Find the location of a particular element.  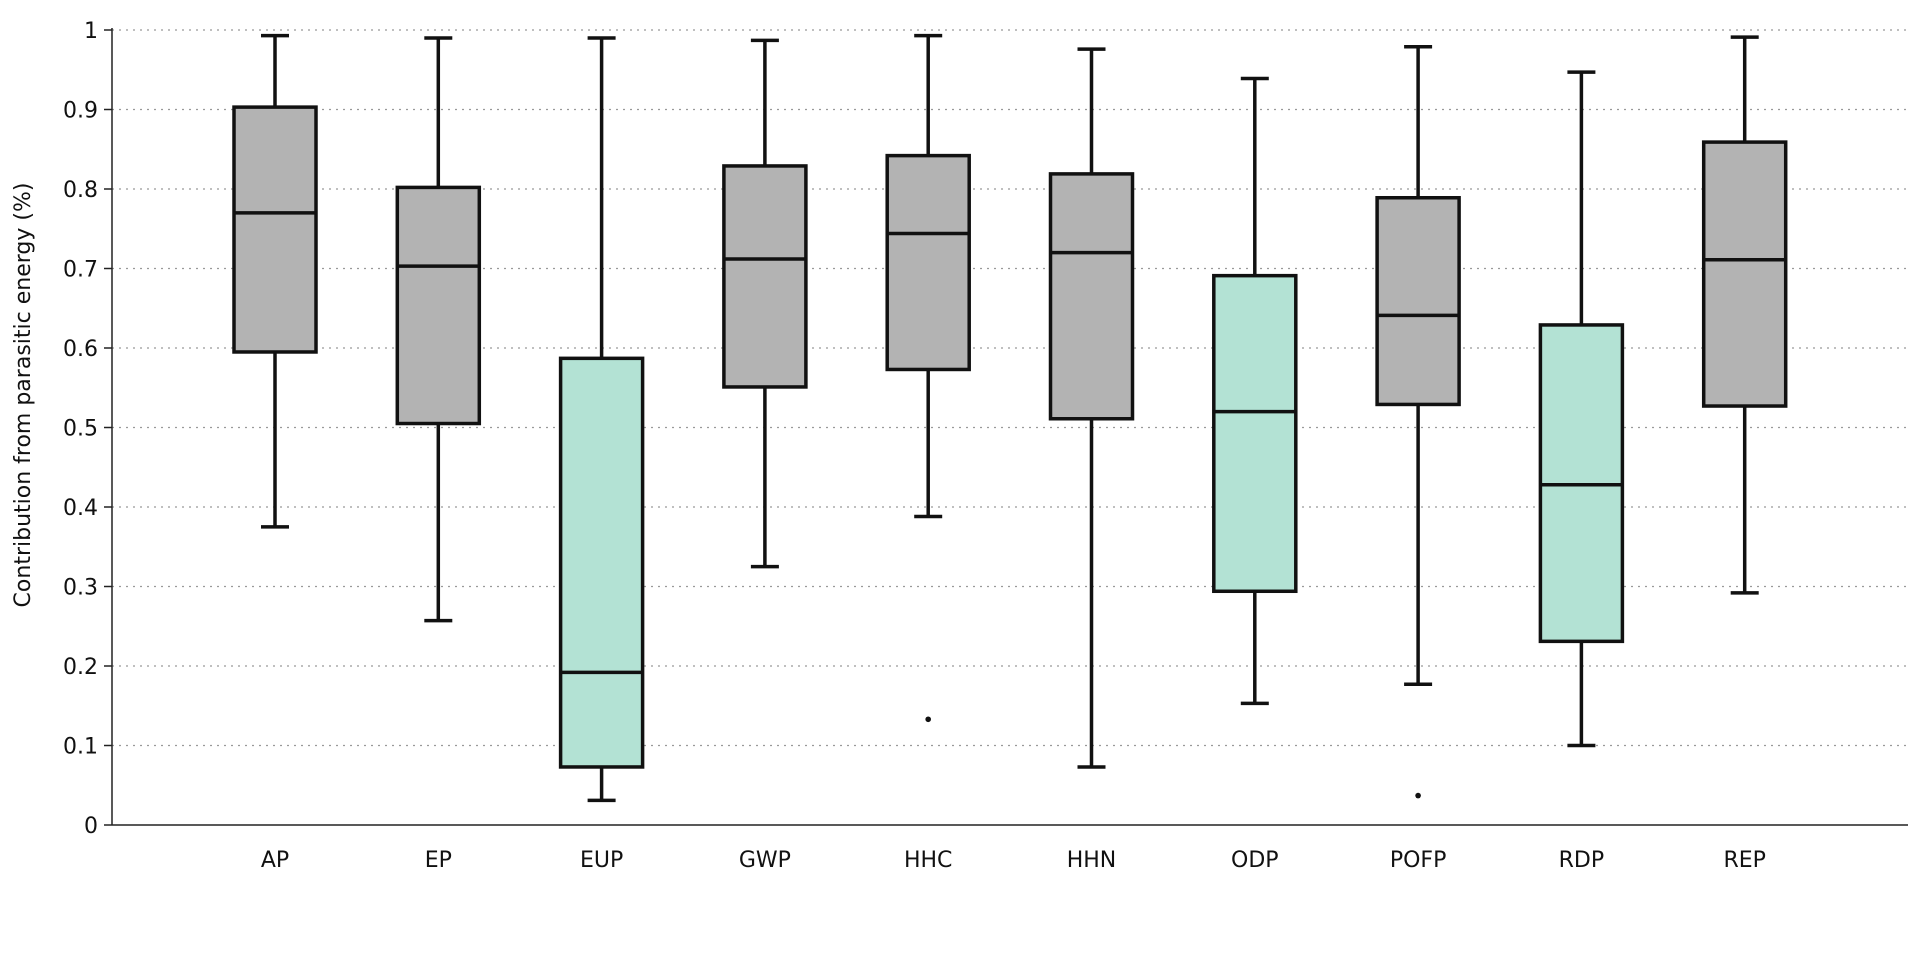

x-tick-labels: AP EP EUP GWP HHC HHN ODP POFP RDP REP is located at coordinates (1013, 860).